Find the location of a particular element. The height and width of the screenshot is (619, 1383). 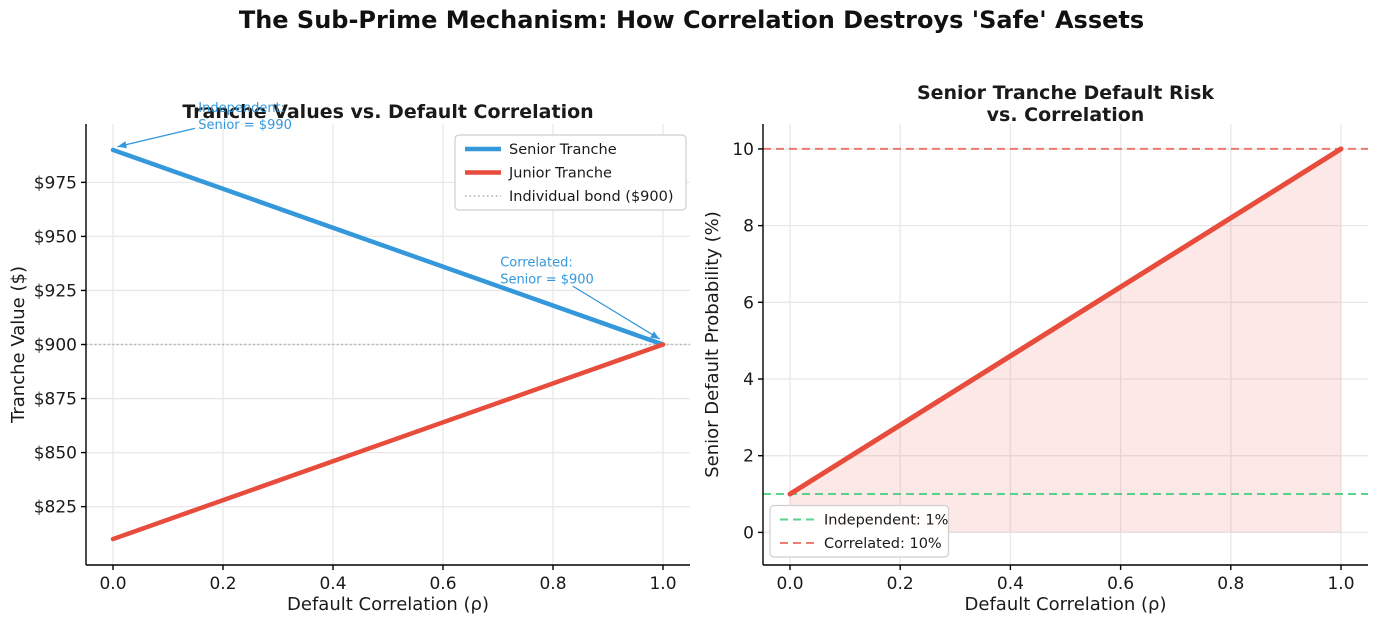

y-tick-label: $875 is located at coordinates (55, 400).